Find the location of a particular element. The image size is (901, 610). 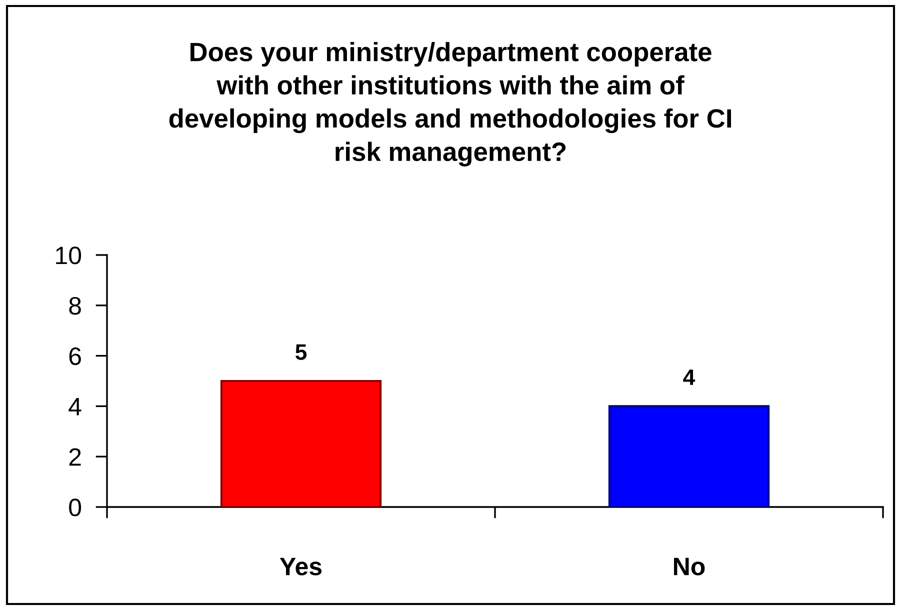

y-tick-label: 0 is located at coordinates (75, 507).